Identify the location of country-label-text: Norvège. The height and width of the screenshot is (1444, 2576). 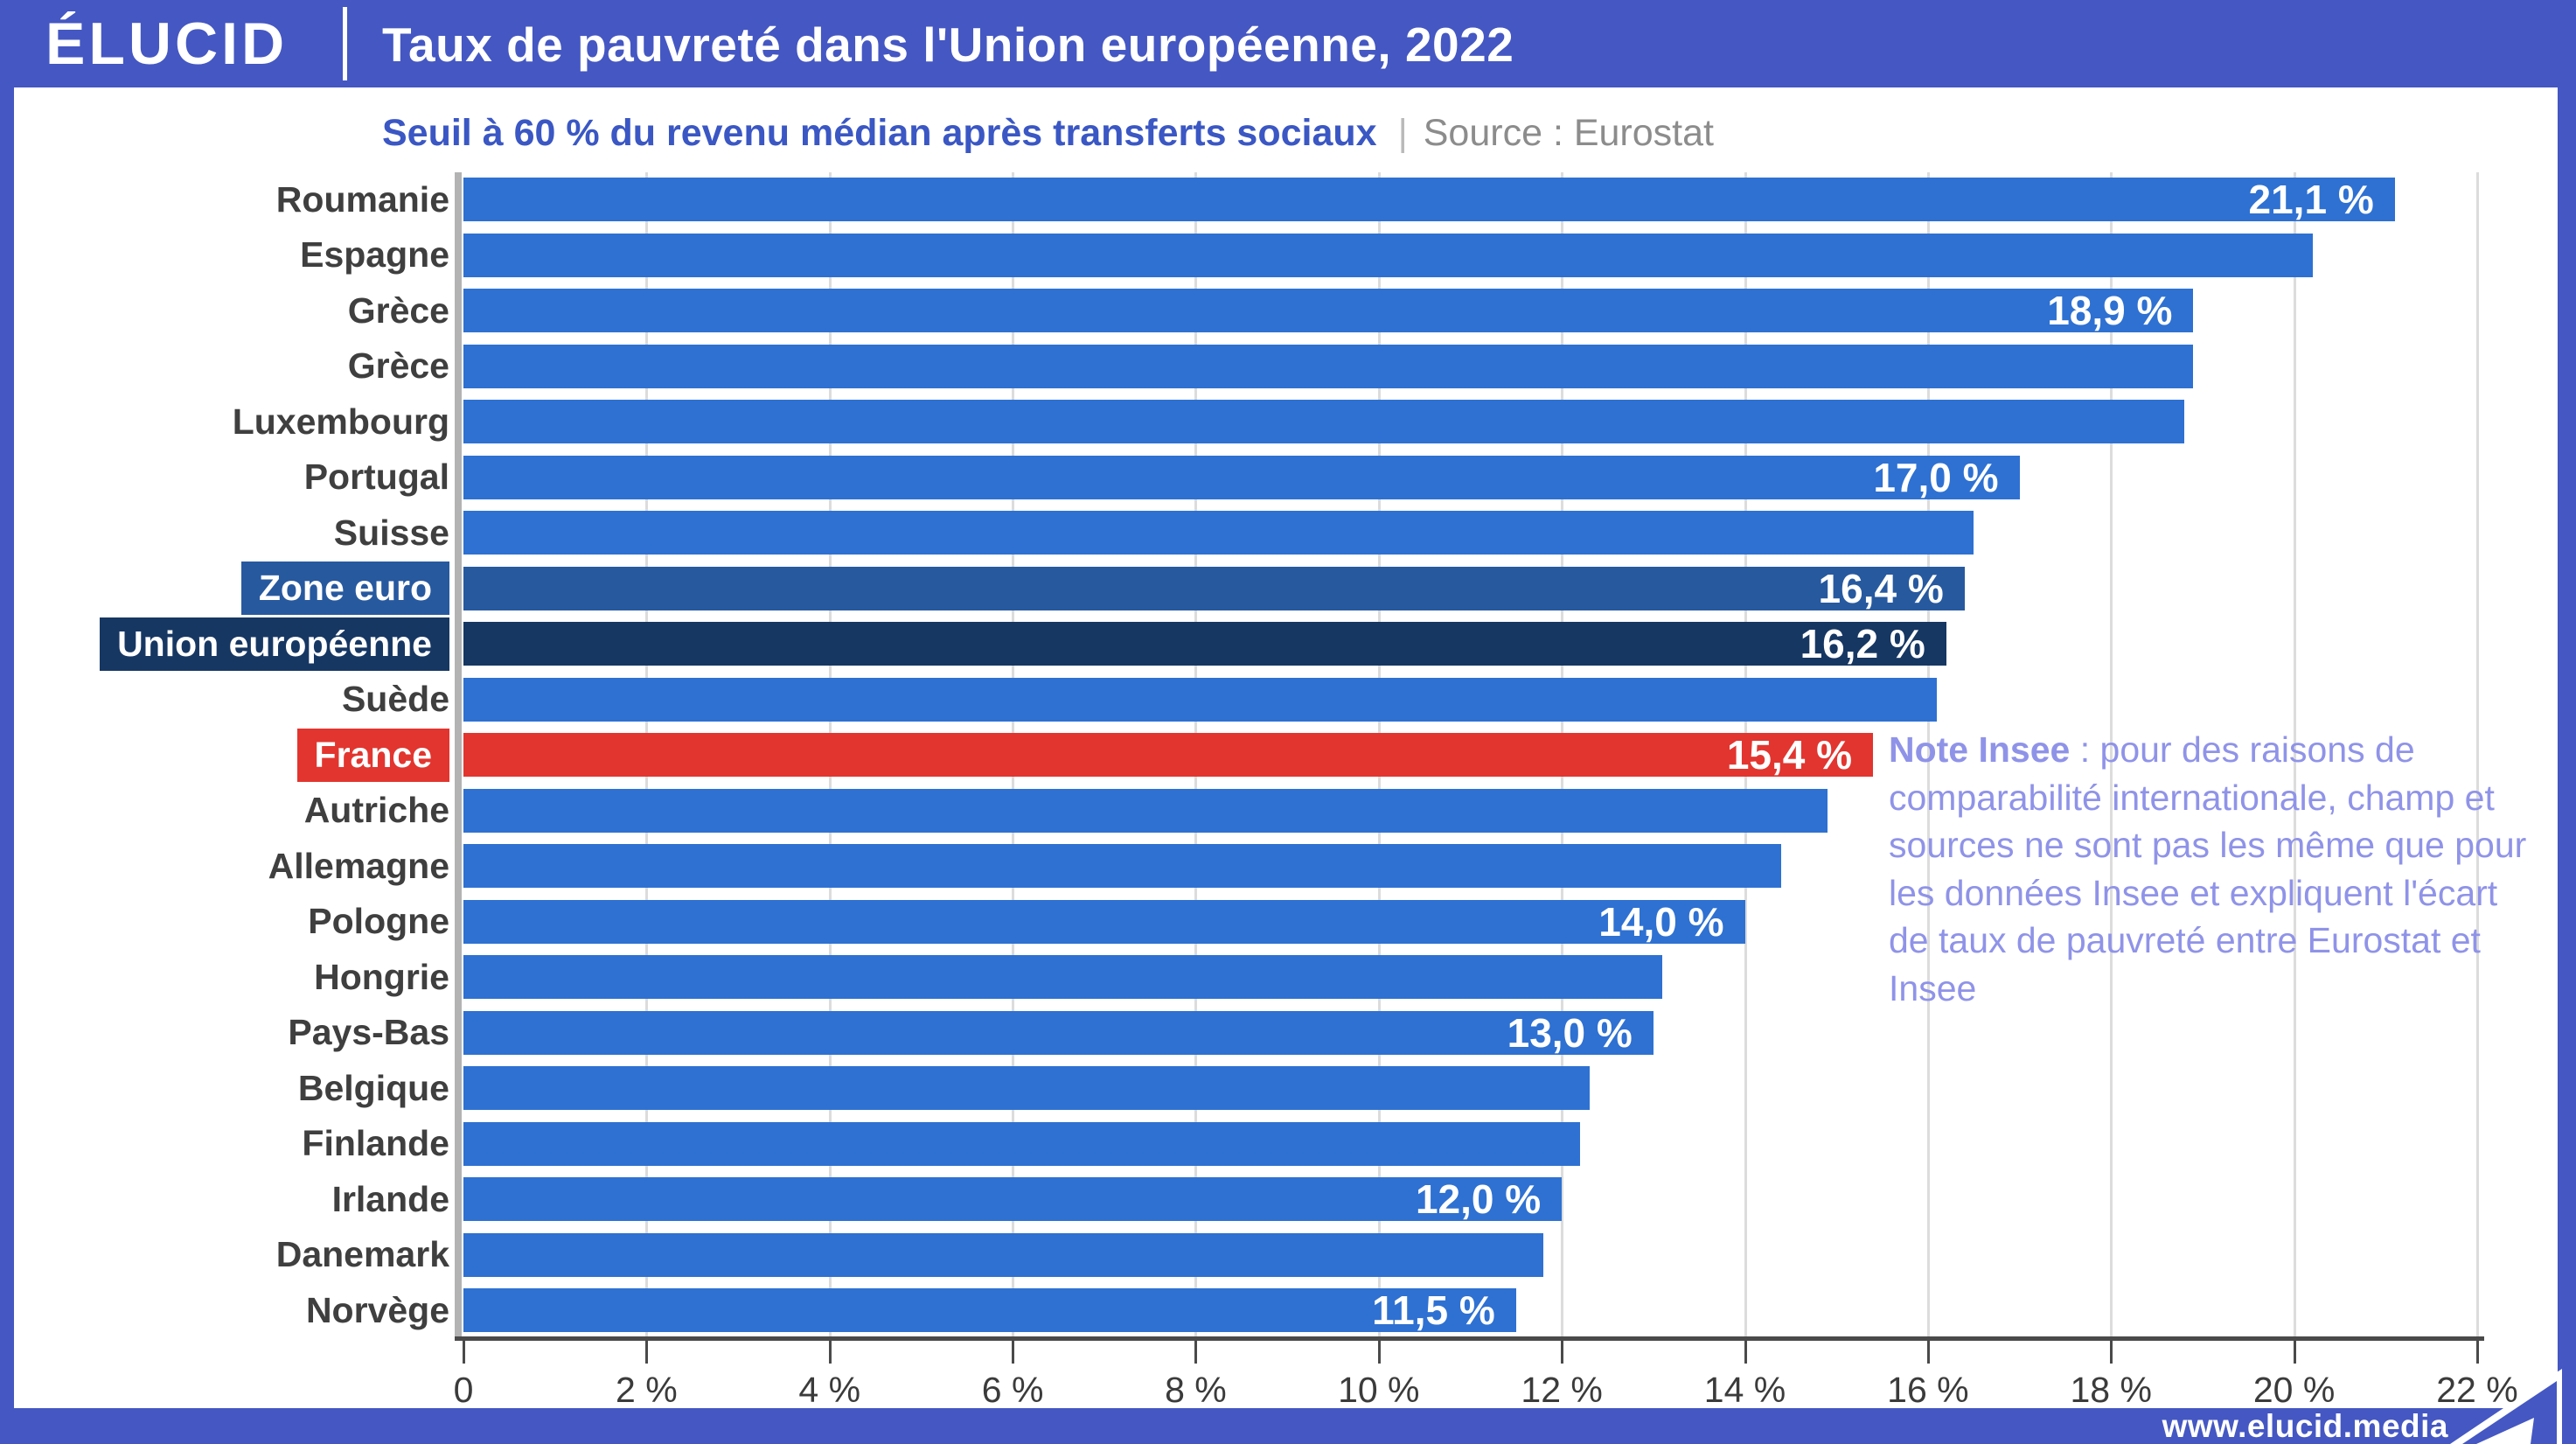
(377, 1309).